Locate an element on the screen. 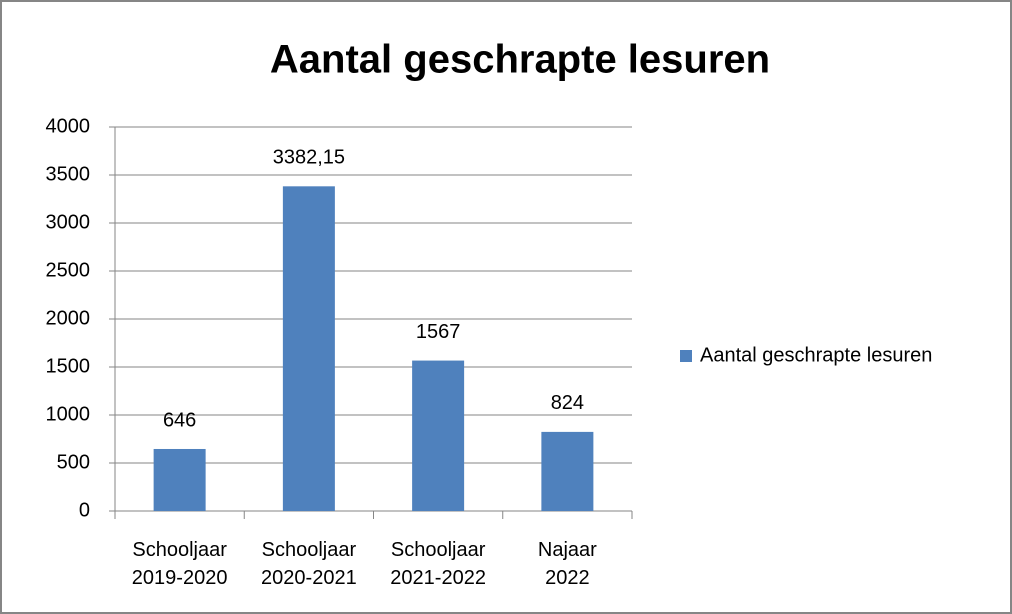 The width and height of the screenshot is (1012, 614). y-tick-label: 3000 is located at coordinates (68, 222).